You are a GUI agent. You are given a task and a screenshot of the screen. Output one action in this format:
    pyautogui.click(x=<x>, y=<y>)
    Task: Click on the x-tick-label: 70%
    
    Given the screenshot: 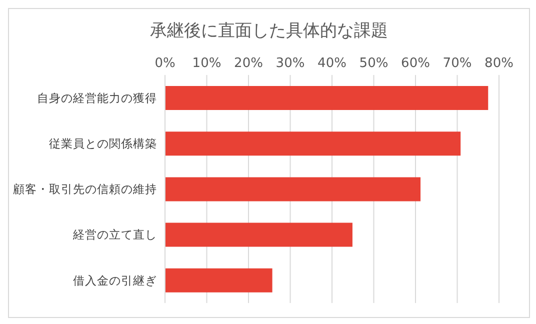 What is the action you would take?
    pyautogui.click(x=457, y=63)
    